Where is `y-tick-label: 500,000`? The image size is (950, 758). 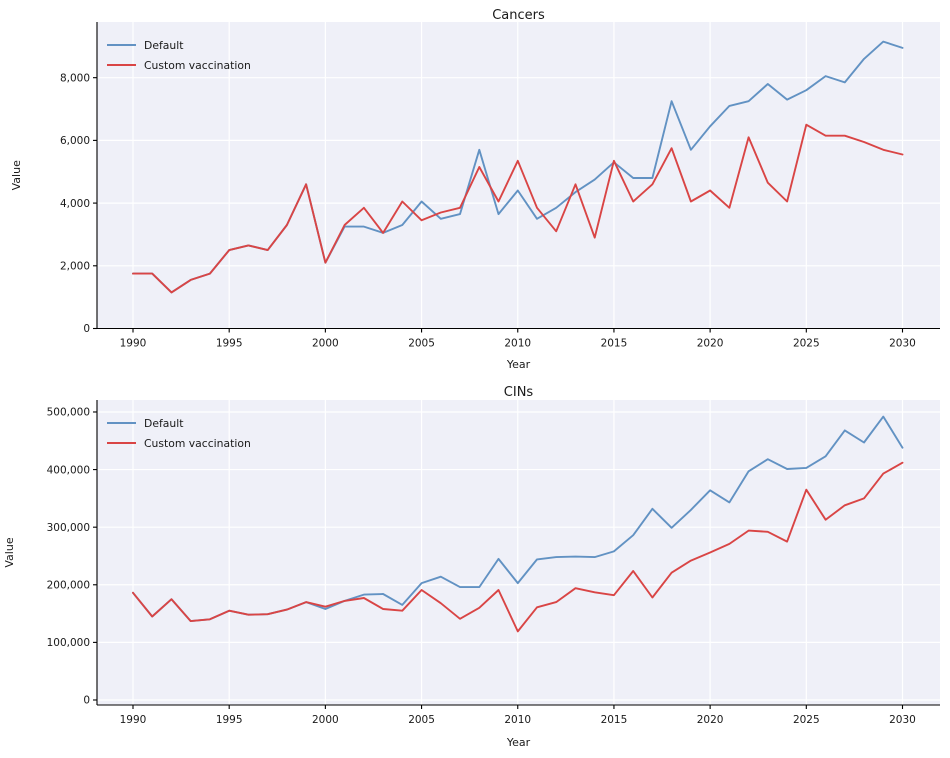 y-tick-label: 500,000 is located at coordinates (68, 413).